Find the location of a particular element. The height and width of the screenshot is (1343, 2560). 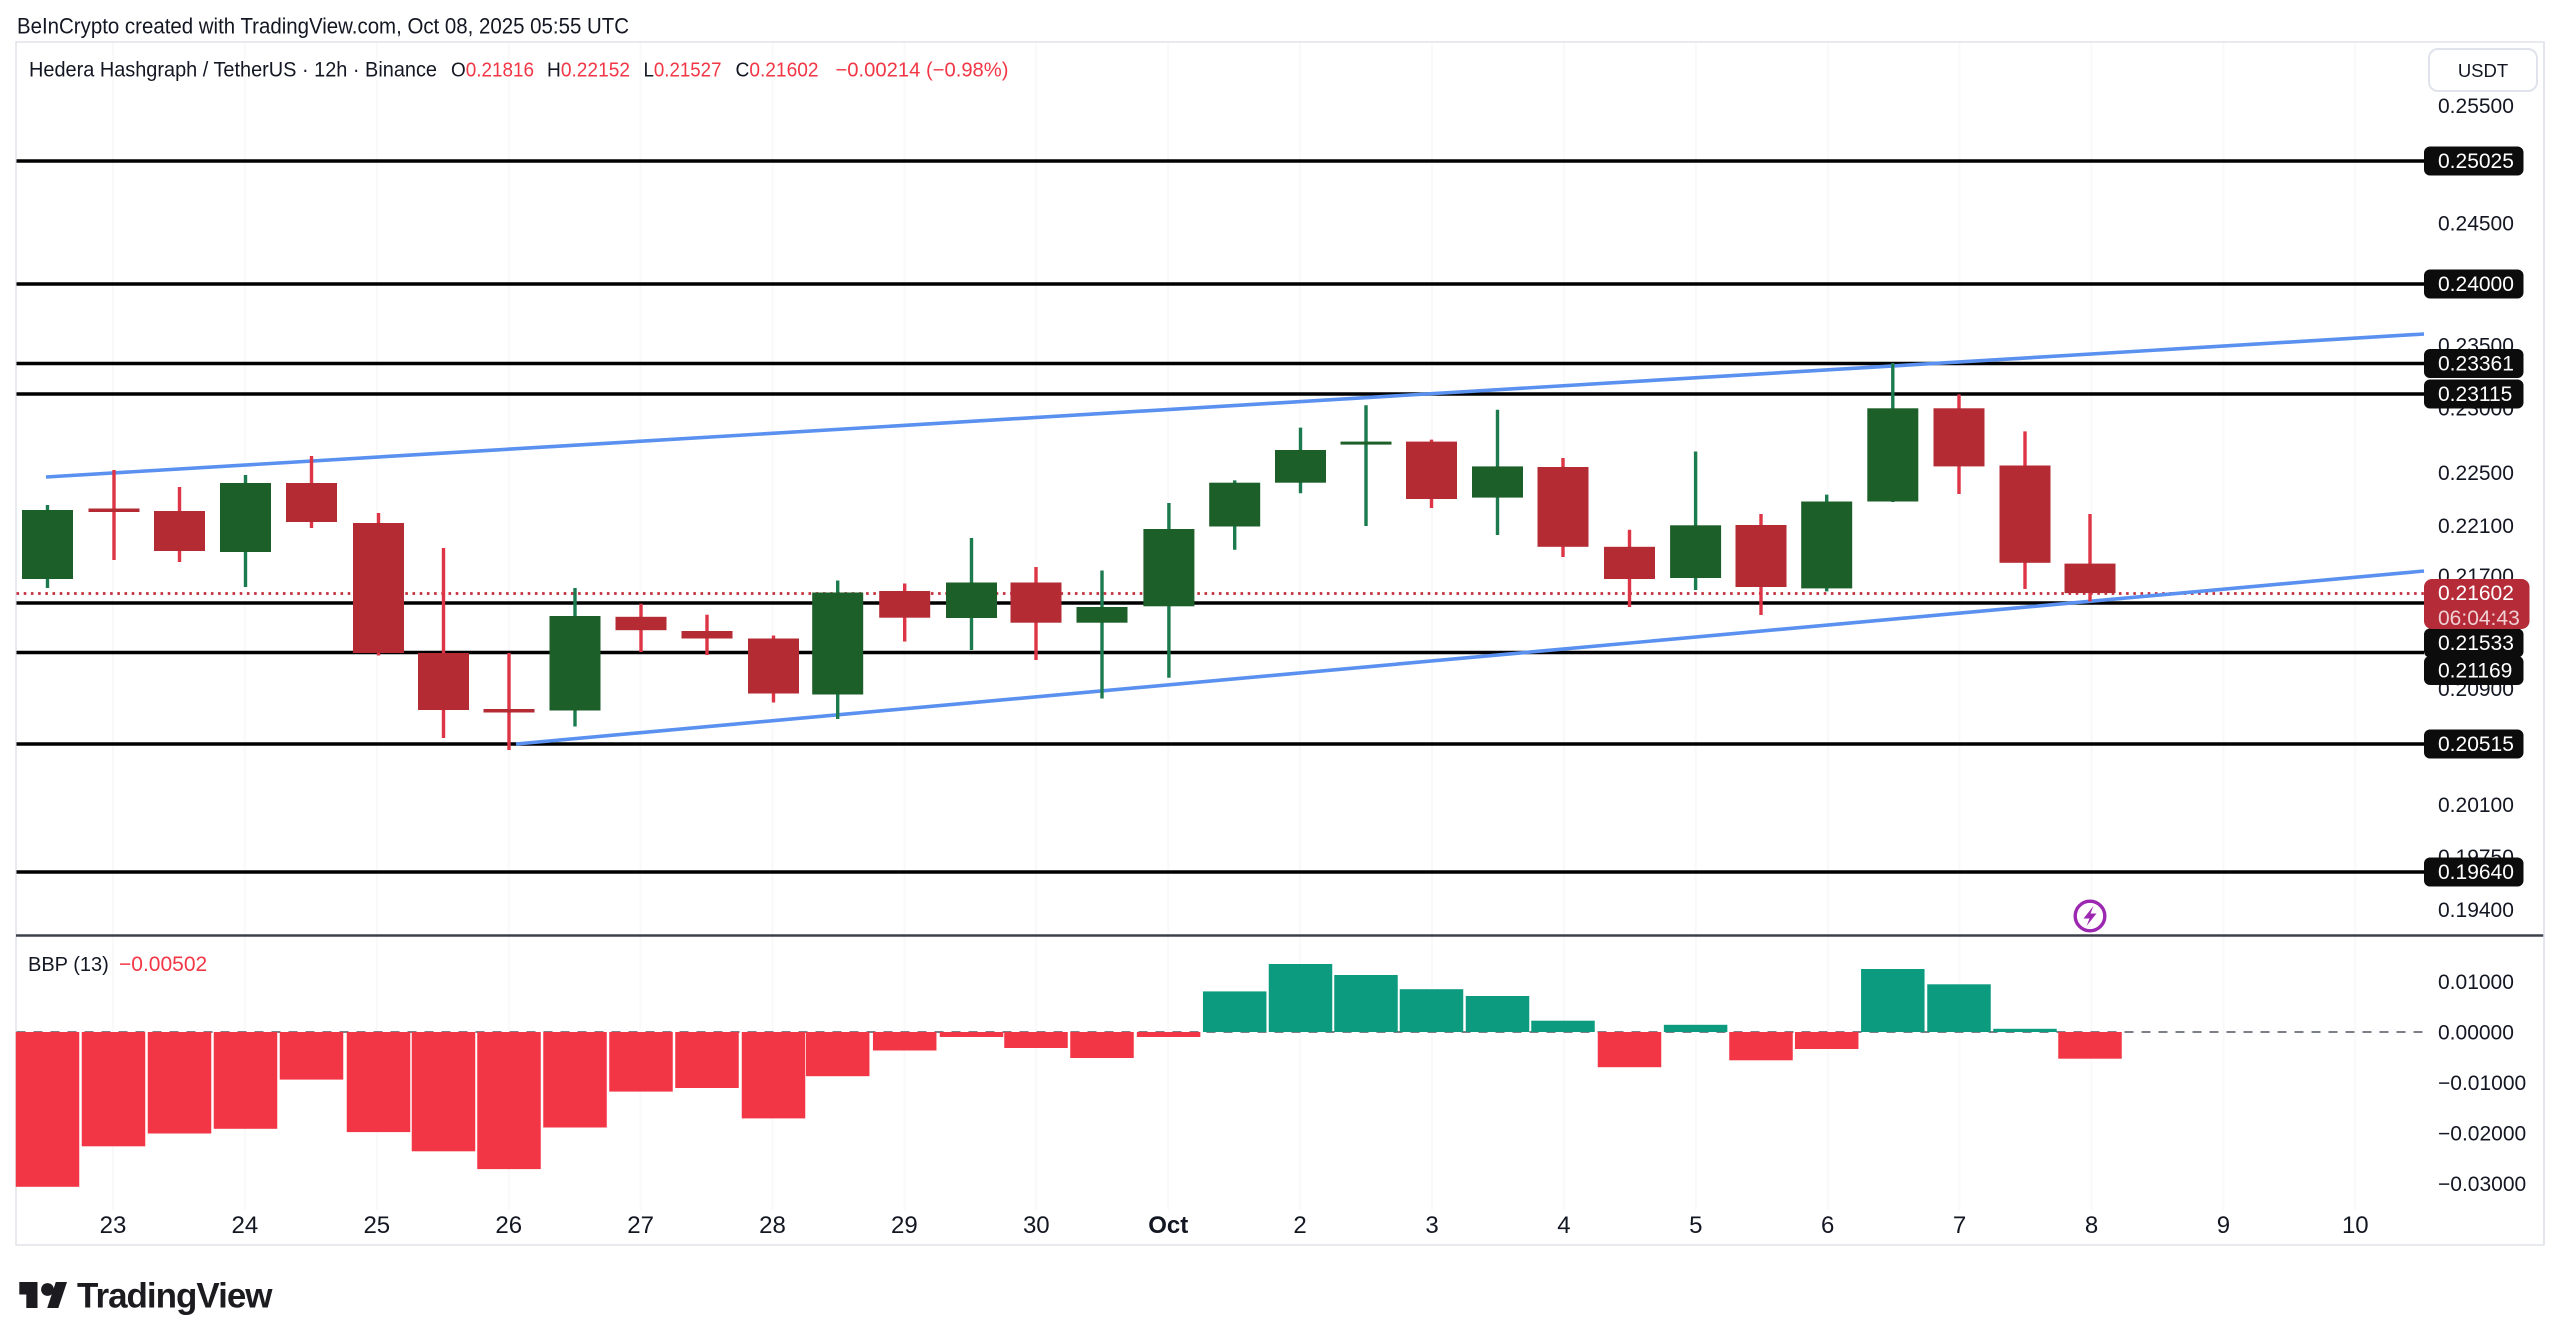

svg-text: 0.20515 is located at coordinates (2476, 744).